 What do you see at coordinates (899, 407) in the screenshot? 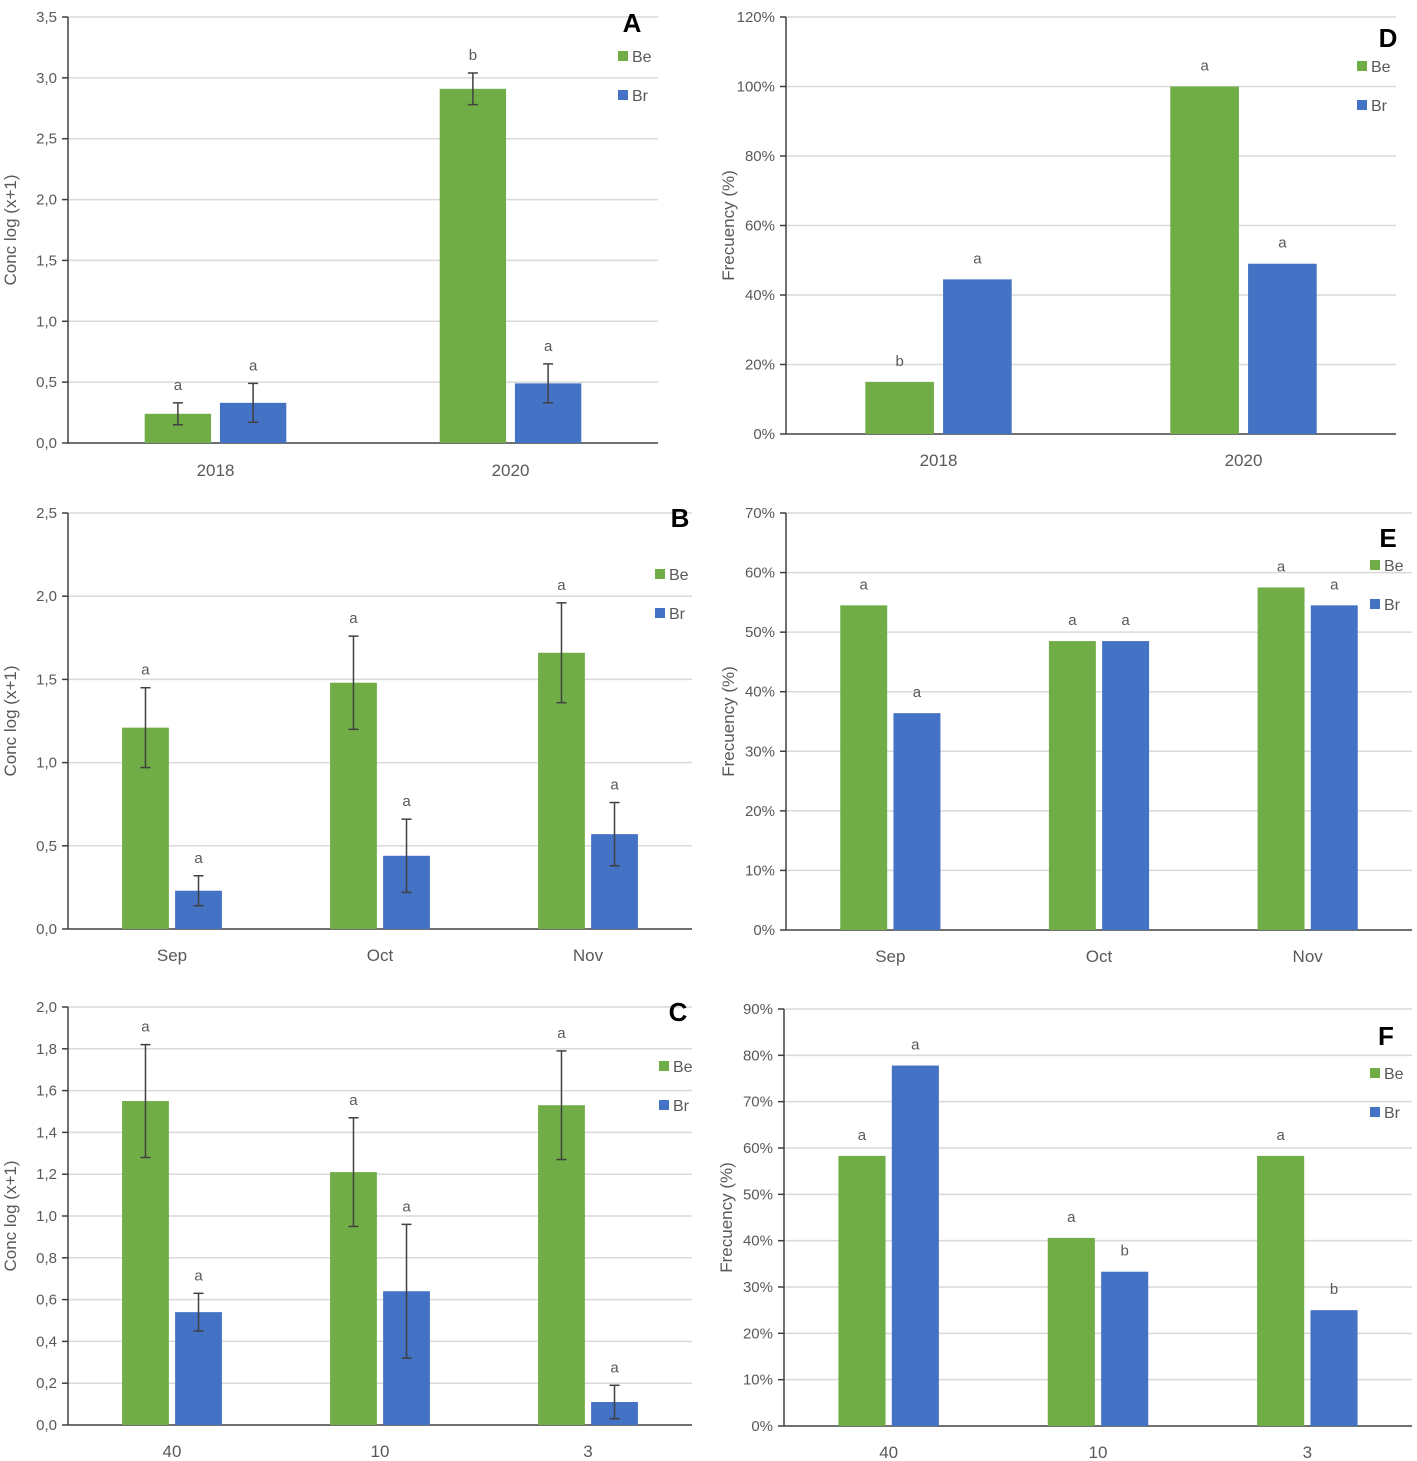
I see `bar-be-2018` at bounding box center [899, 407].